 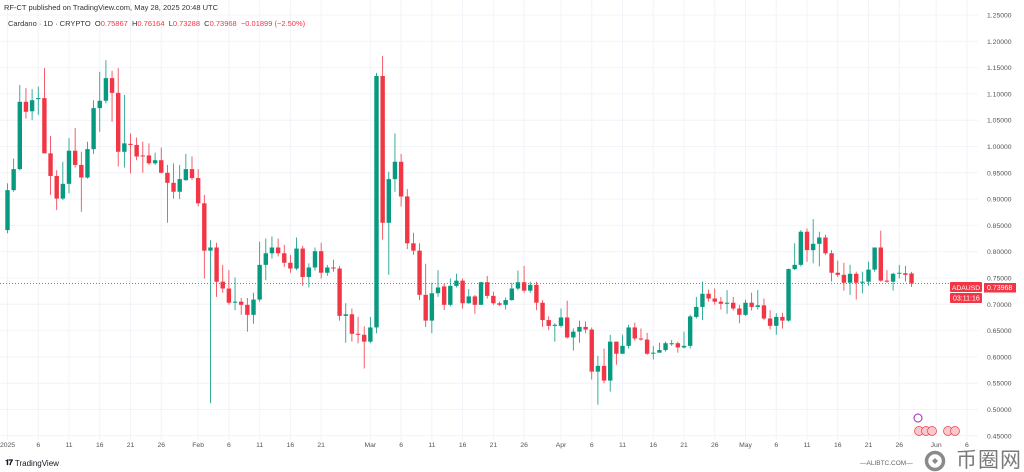 I want to click on x-tick-label: 16, so click(x=838, y=445).